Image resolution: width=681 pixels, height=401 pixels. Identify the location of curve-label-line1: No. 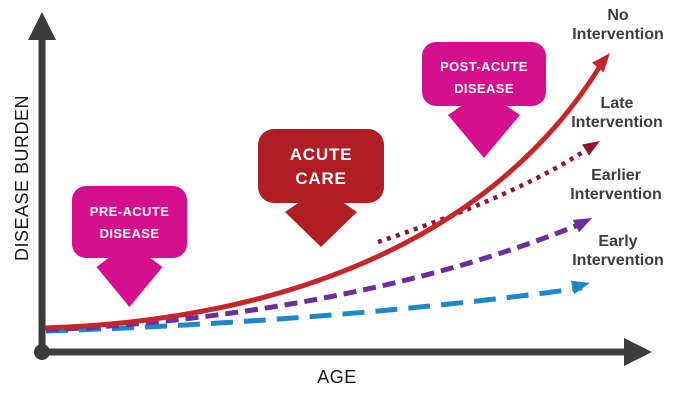
(618, 15).